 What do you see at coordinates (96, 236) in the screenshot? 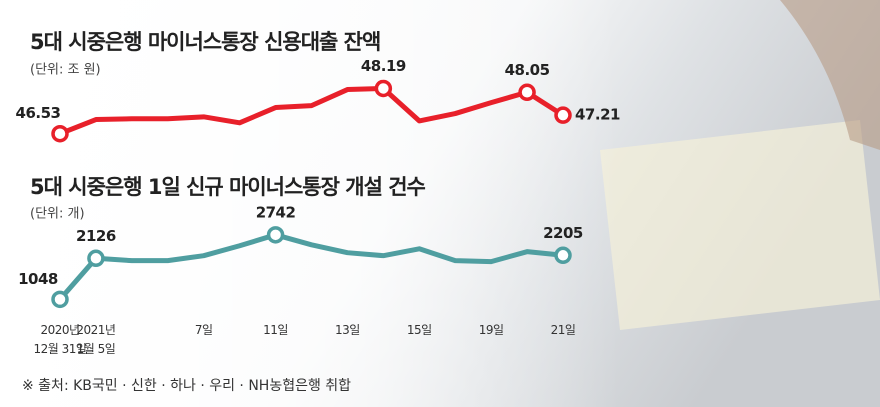
I see `data-label: 2126` at bounding box center [96, 236].